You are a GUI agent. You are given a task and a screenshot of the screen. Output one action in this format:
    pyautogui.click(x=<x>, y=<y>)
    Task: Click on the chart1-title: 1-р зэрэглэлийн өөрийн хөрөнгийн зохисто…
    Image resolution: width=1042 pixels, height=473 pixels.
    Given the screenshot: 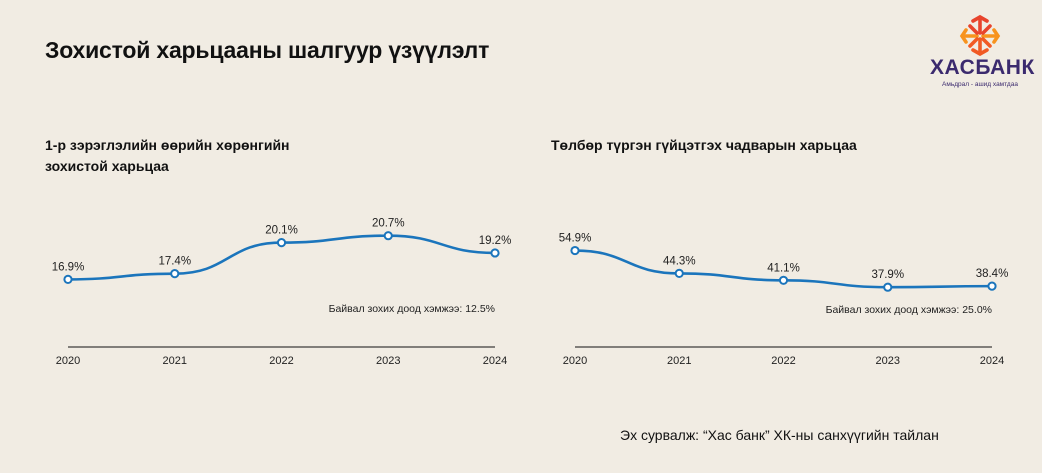 What is the action you would take?
    pyautogui.click(x=205, y=156)
    